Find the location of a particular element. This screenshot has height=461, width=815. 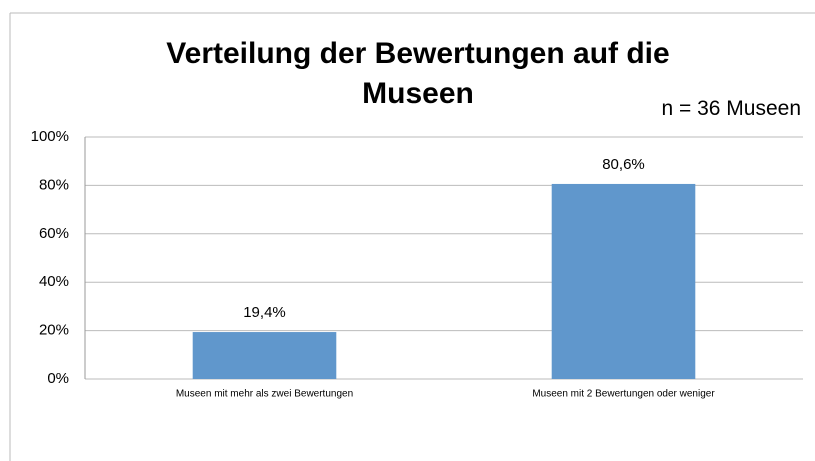

y-tick-label: 100% is located at coordinates (50, 136).